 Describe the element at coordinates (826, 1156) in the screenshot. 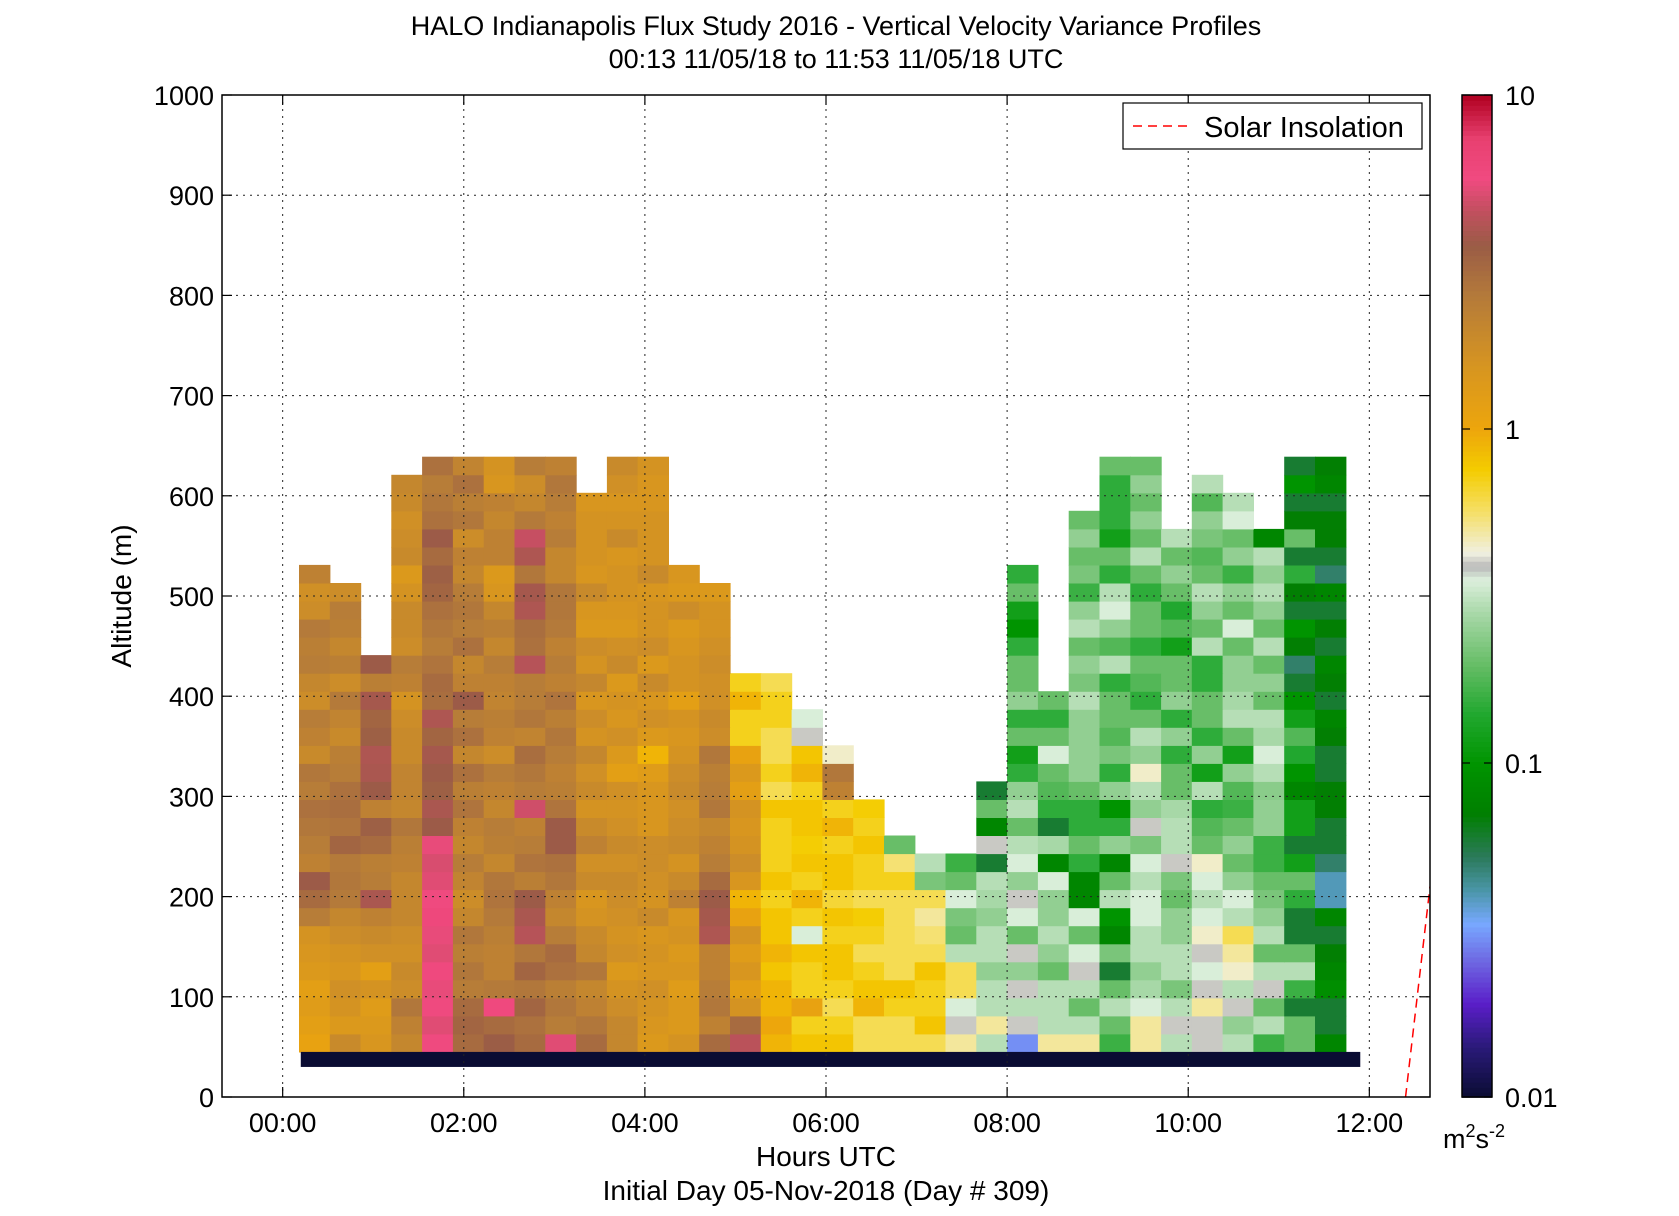

I see `x-axis-label: Hours UTC` at that location.